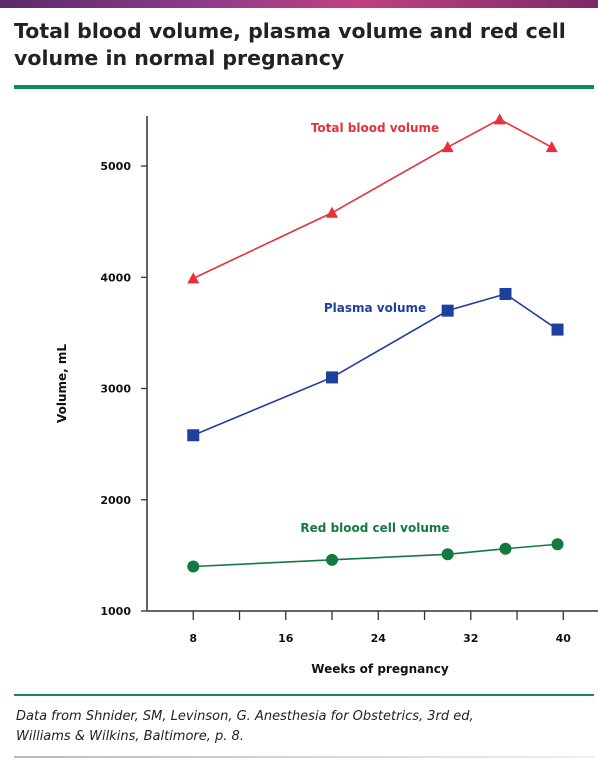  I want to click on x-tick-label: 40, so click(564, 638).